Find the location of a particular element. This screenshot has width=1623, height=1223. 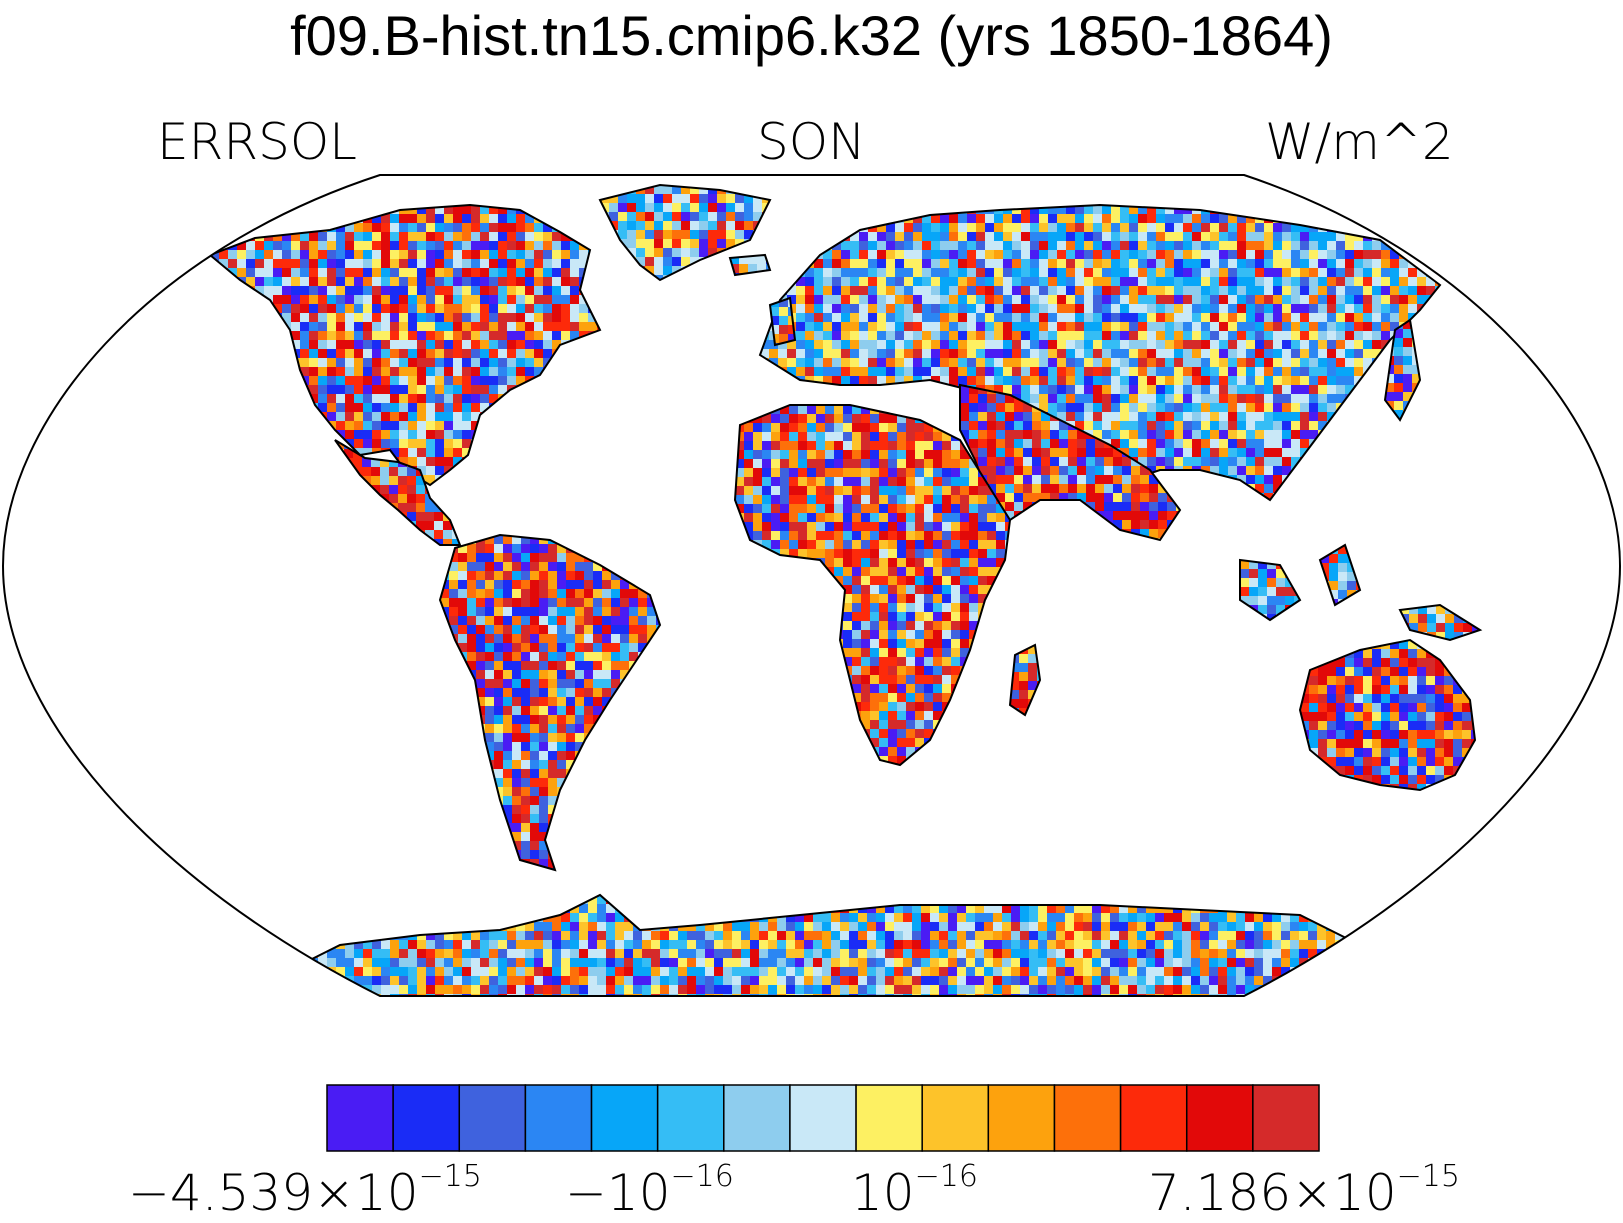

colorbar-label-min: −4.539×10⁻¹⁵ is located at coordinates (305, 1190).